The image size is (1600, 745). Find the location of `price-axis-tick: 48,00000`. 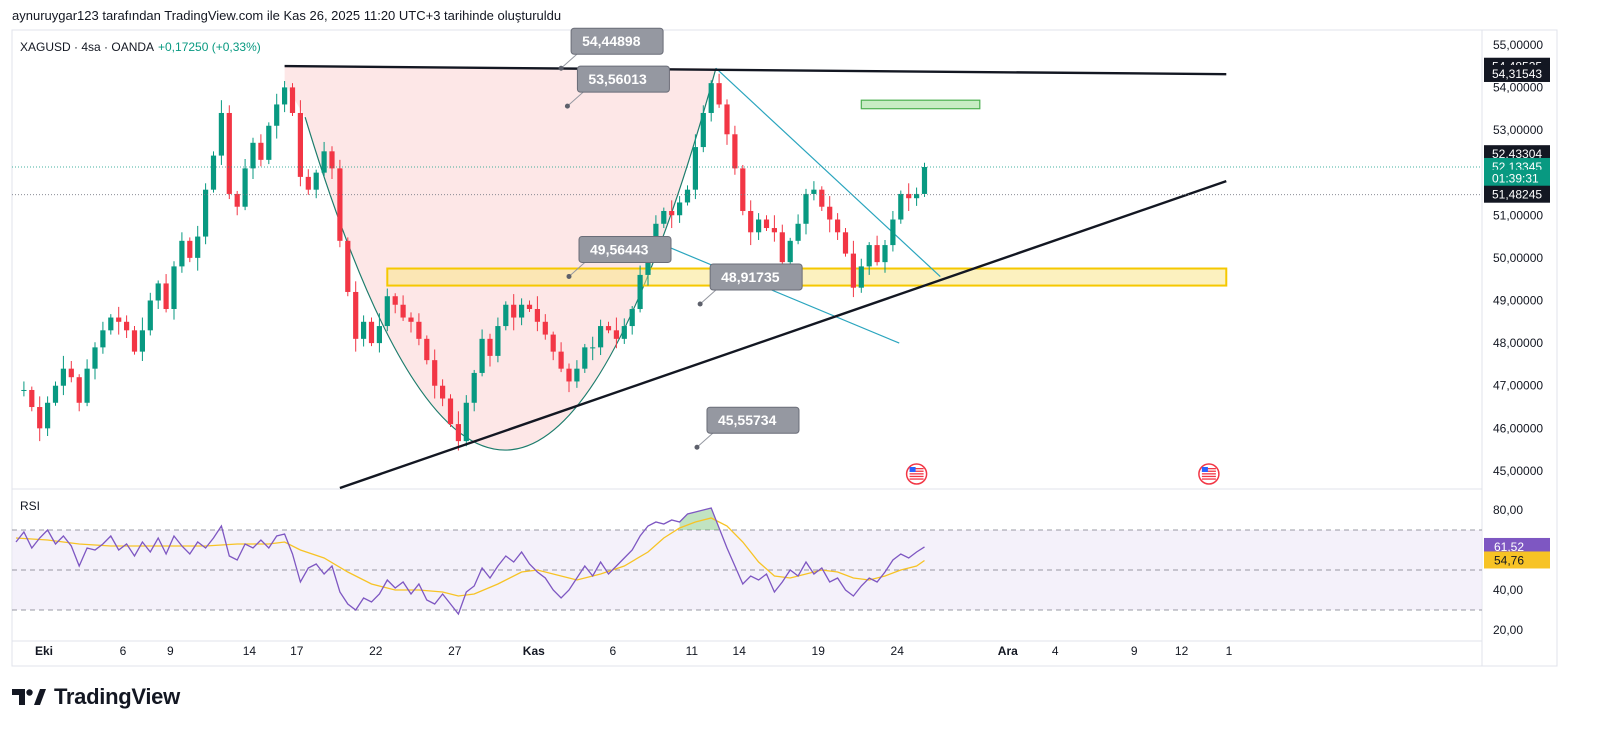

price-axis-tick: 48,00000 is located at coordinates (1518, 343).